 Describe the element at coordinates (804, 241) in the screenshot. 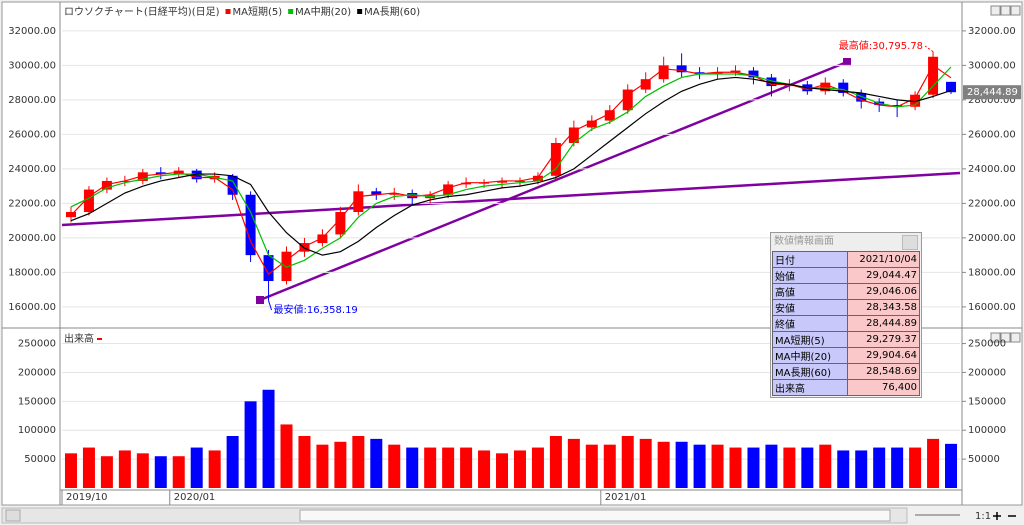

I see `info-title-text: 数値情報画面` at that location.